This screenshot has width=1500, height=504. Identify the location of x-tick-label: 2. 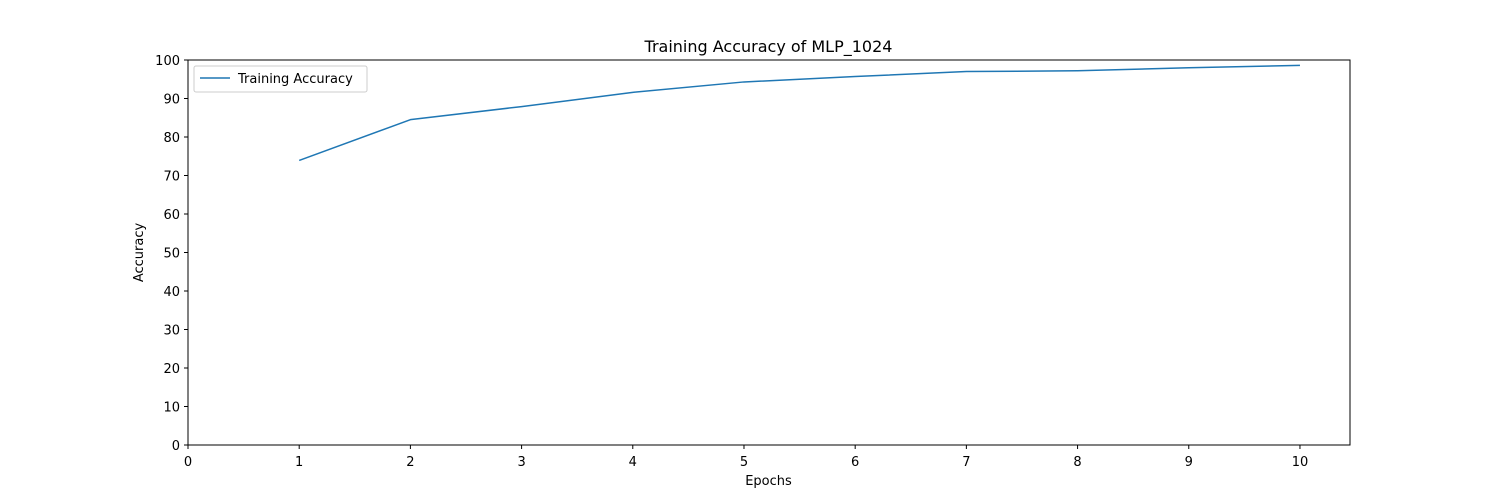
(410, 462).